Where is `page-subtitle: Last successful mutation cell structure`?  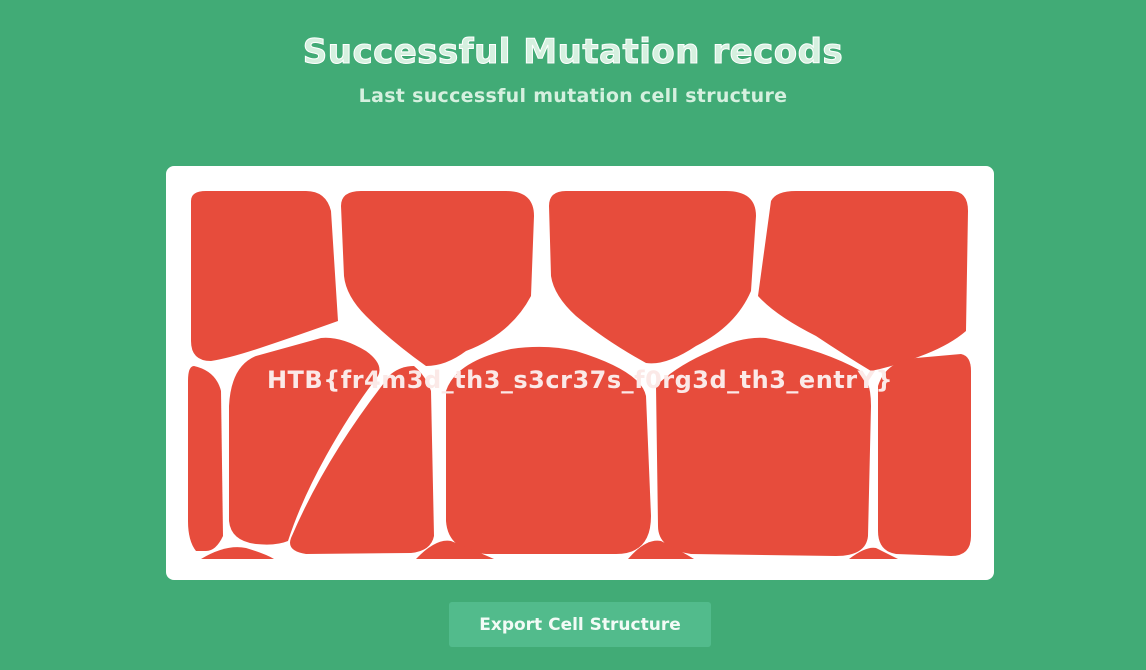
page-subtitle: Last successful mutation cell structure is located at coordinates (573, 96).